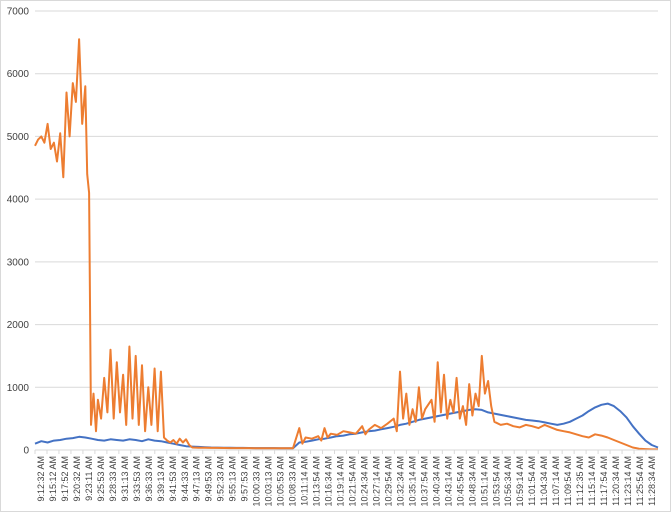 Image resolution: width=671 pixels, height=512 pixels. Describe the element at coordinates (412, 481) in the screenshot. I see `x-tick-label: 10:35:14 AM` at that location.